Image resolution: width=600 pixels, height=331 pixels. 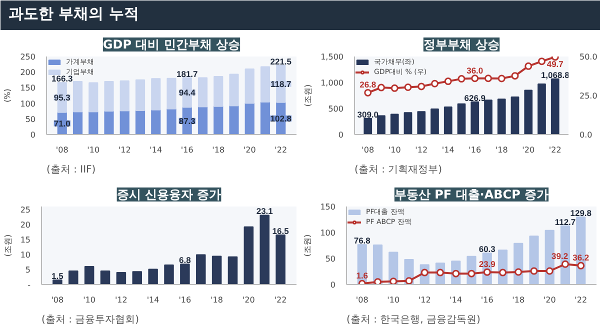 I want to click on y-tick-label: 200, so click(x=28, y=73).